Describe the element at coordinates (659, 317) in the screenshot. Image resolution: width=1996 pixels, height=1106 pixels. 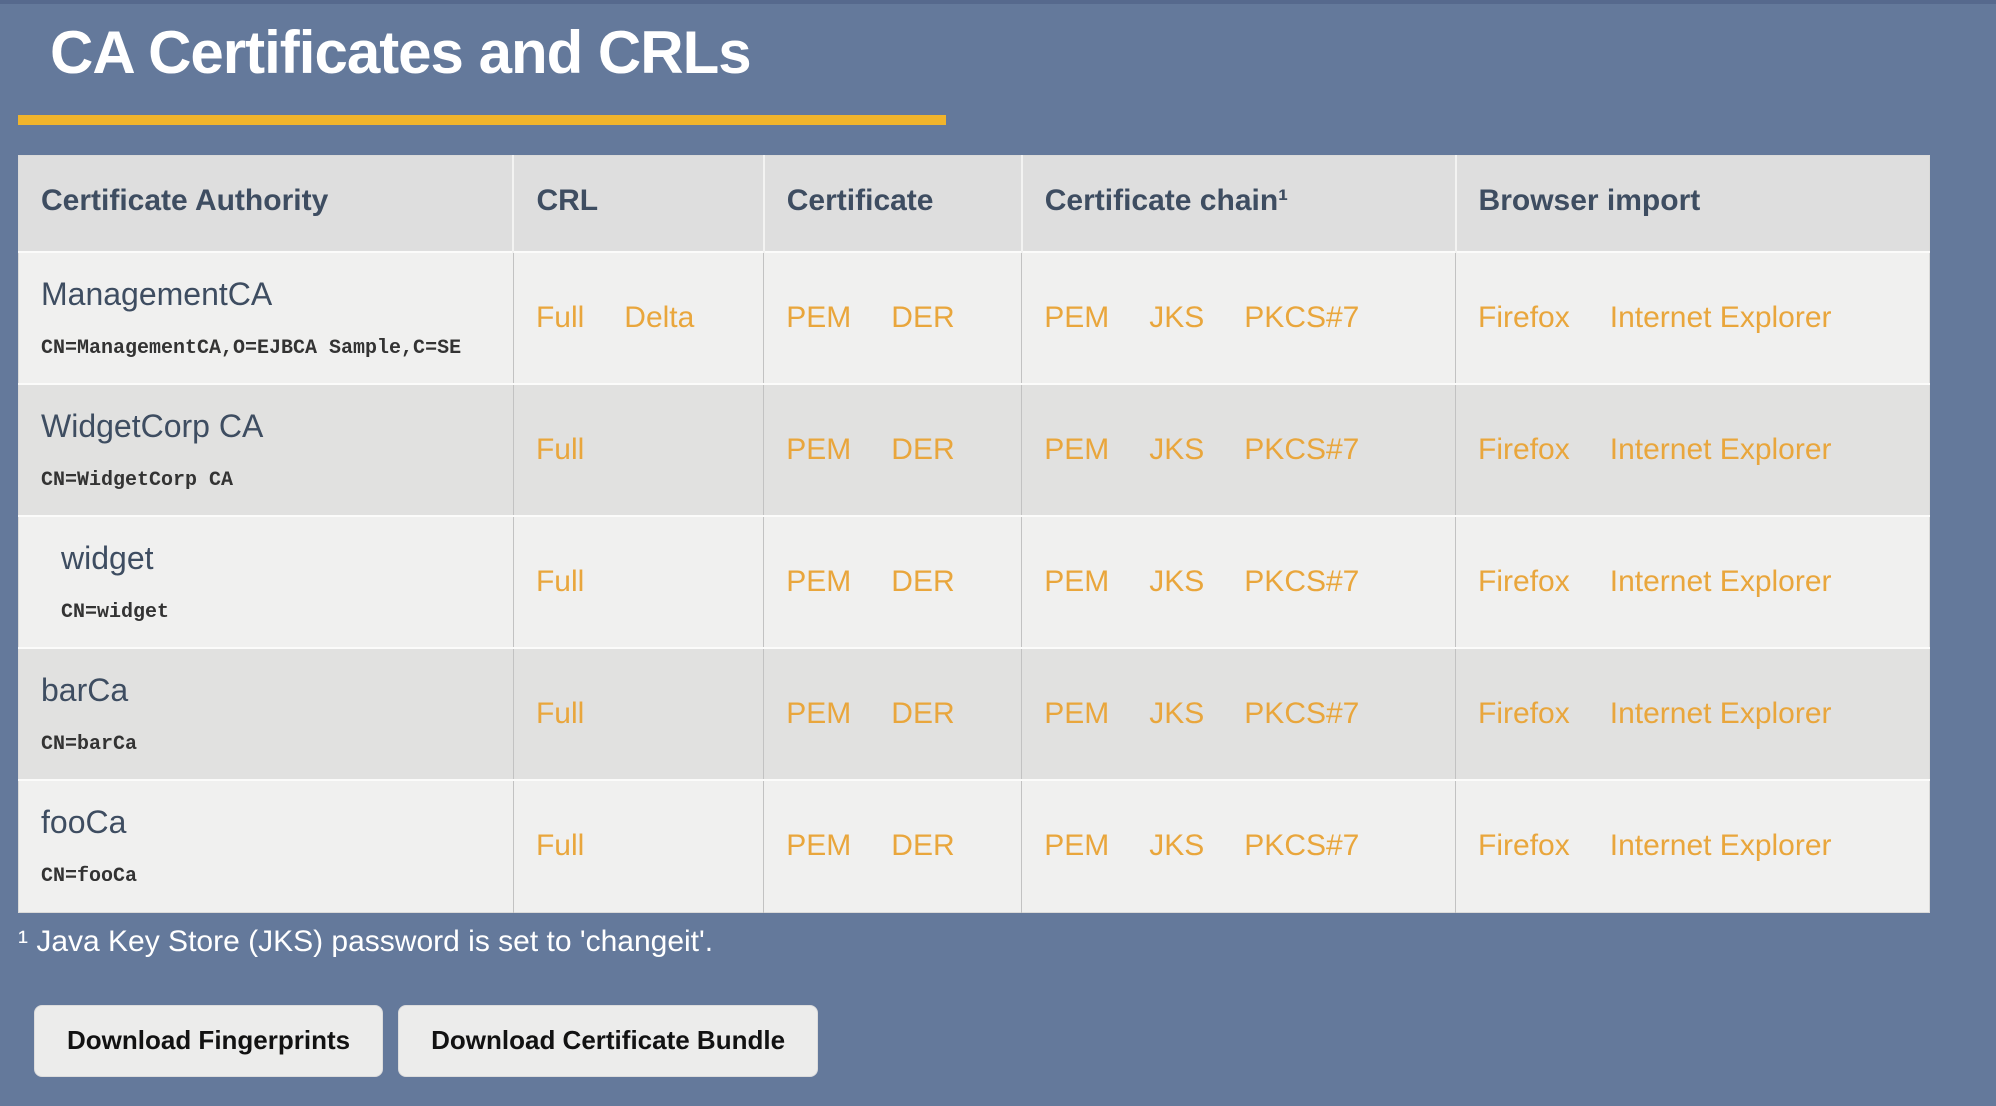
I see `crl-delta-link: Delta` at that location.